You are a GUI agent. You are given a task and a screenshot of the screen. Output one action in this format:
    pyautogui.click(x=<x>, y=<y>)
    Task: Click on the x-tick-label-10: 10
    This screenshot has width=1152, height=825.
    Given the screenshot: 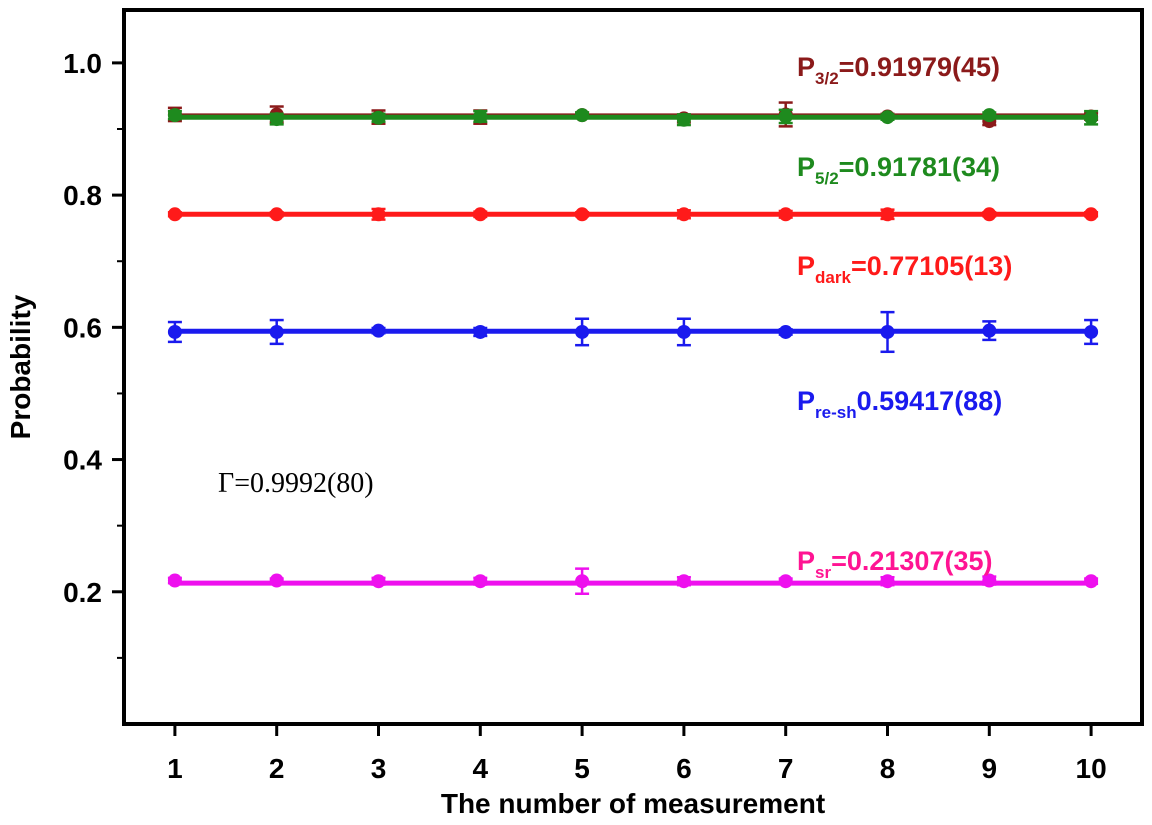 What is the action you would take?
    pyautogui.click(x=1091, y=768)
    